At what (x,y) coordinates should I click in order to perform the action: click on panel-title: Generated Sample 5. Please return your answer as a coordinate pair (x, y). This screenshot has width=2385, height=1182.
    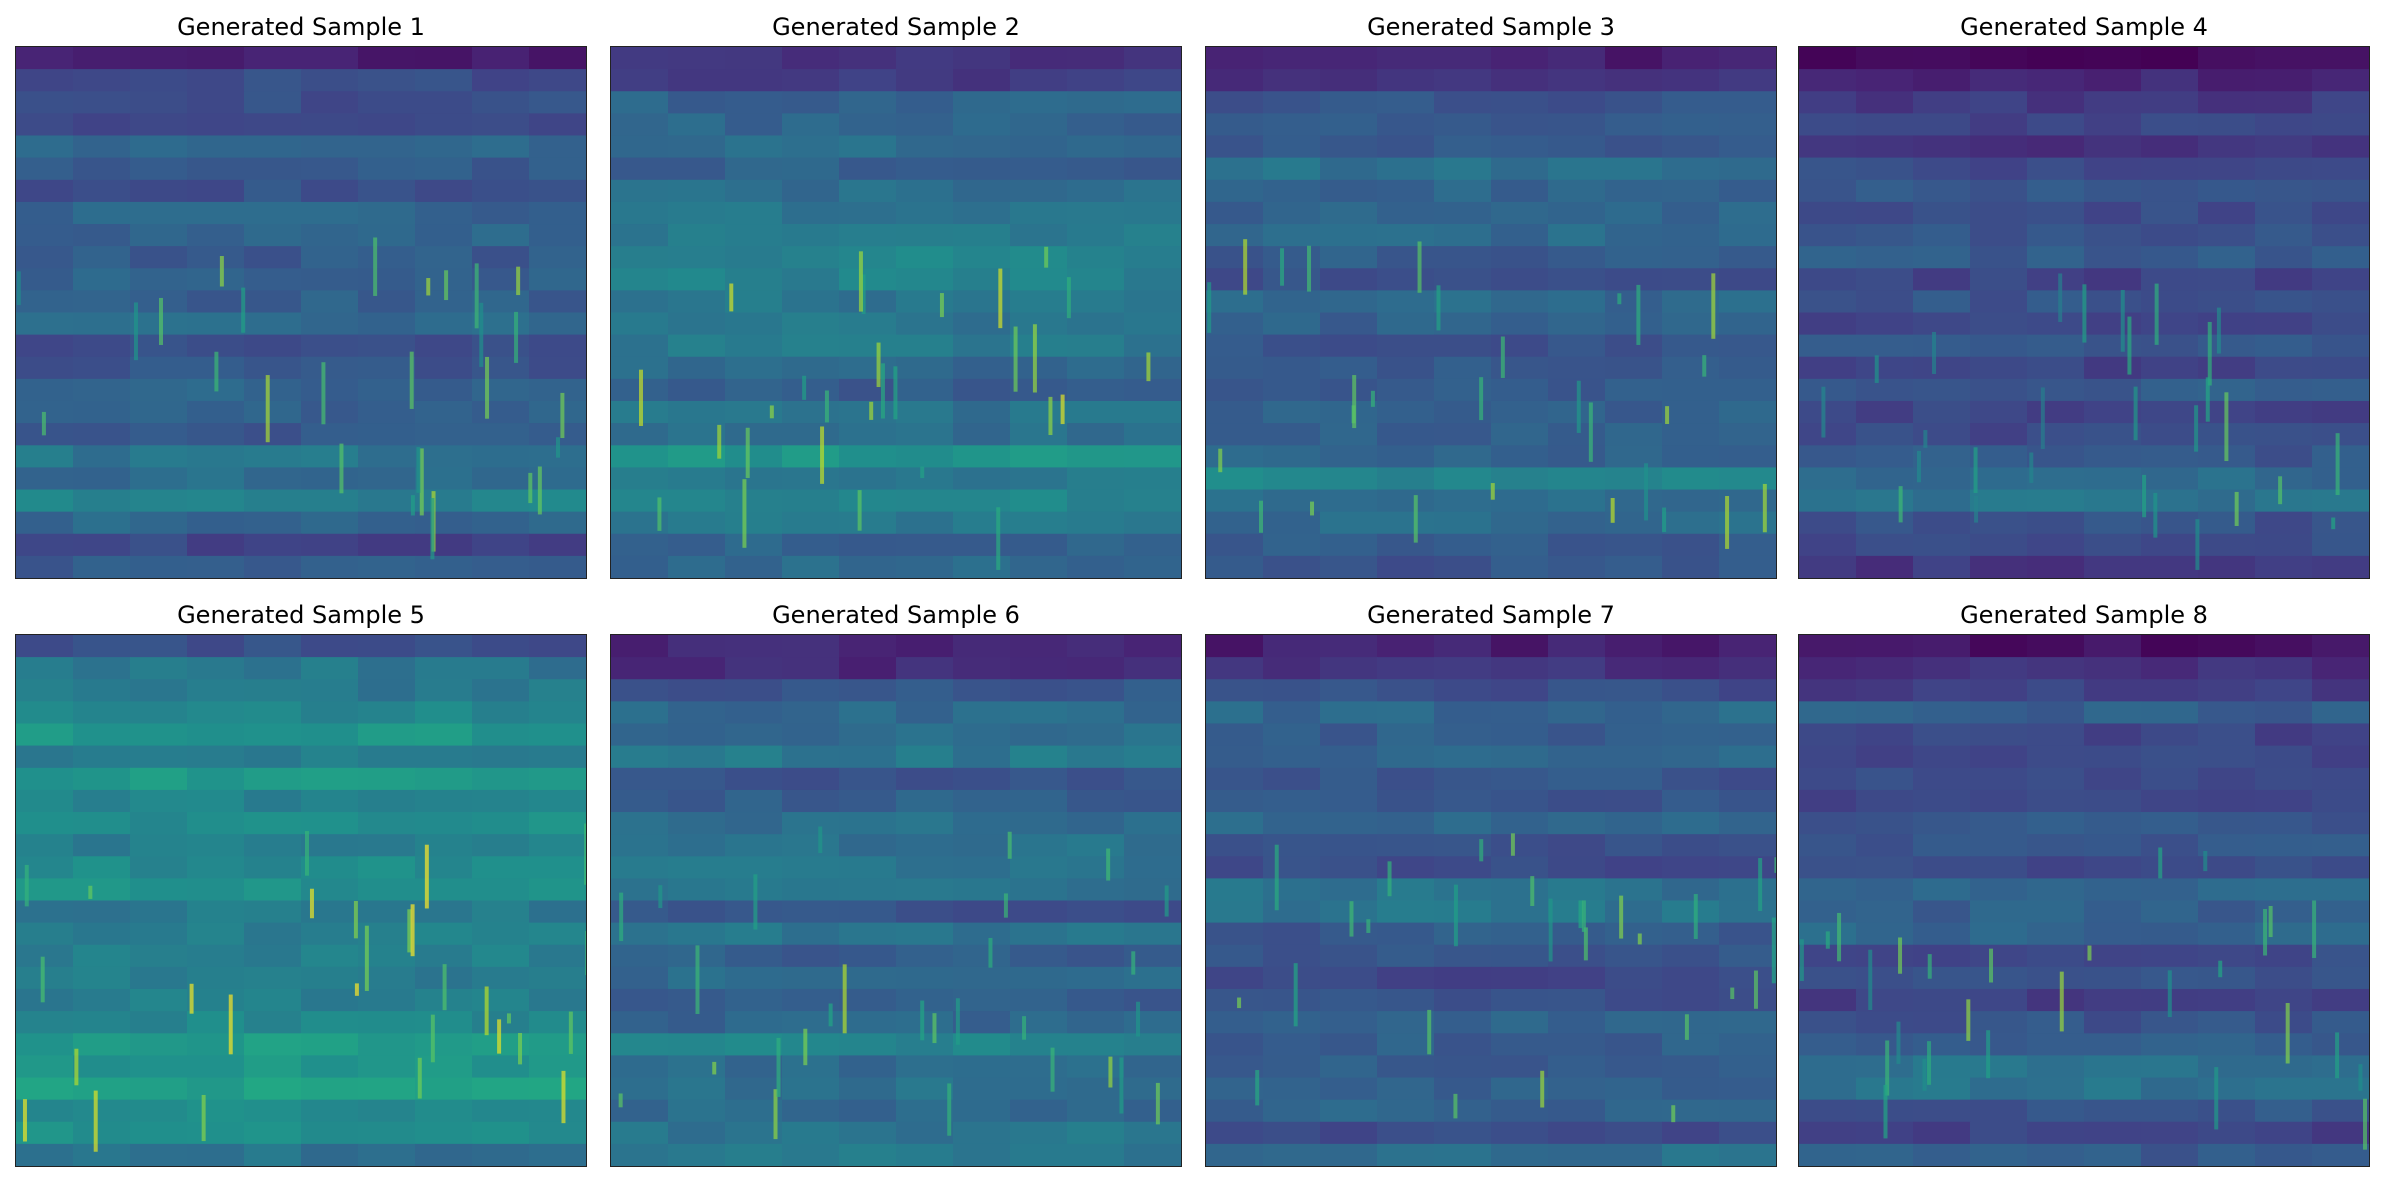
    Looking at the image, I should click on (301, 615).